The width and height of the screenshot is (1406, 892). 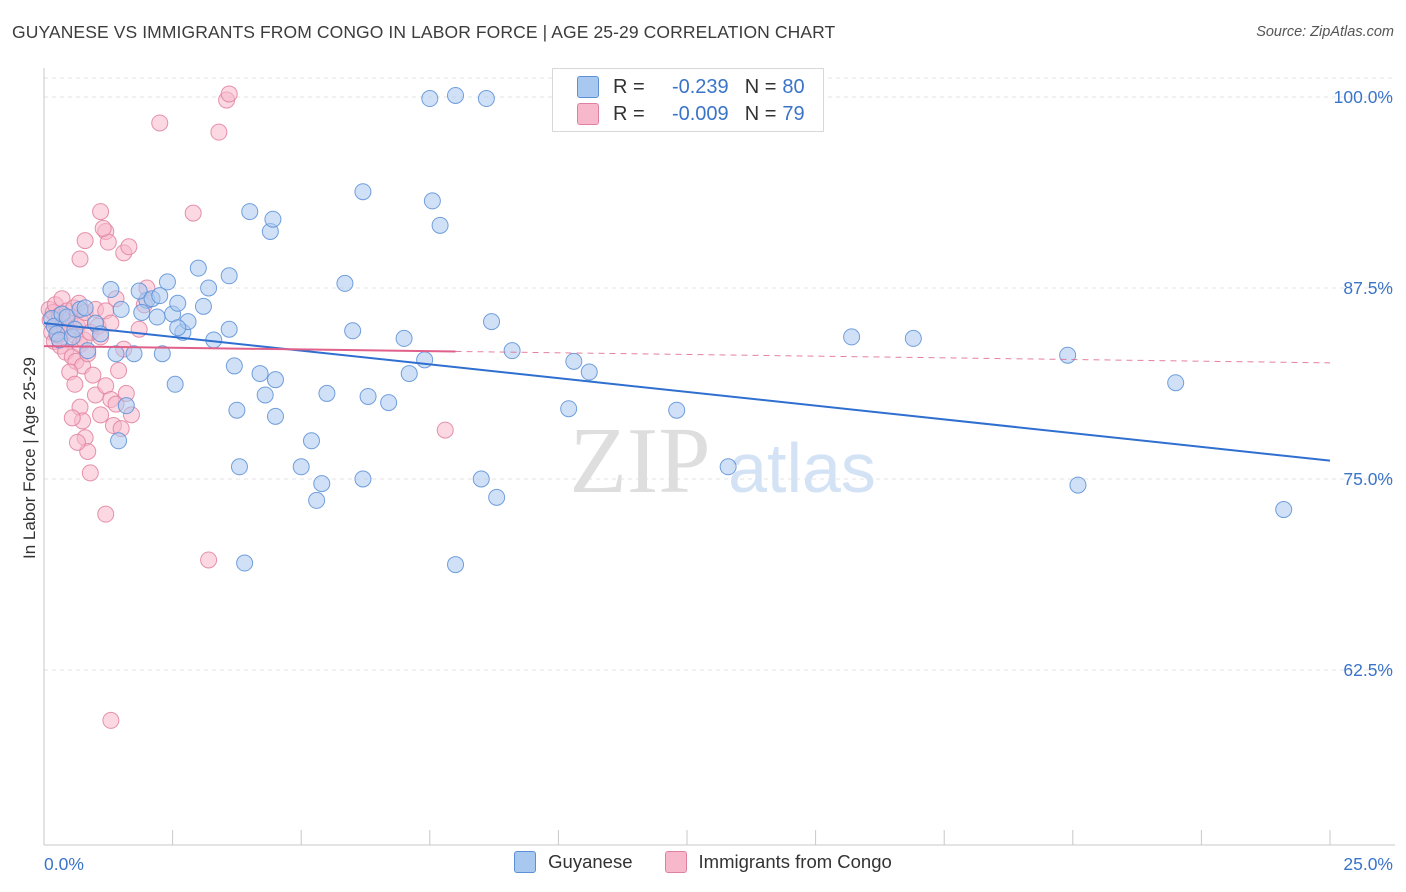 I want to click on congo-trend-line-extension, so click(x=893, y=357).